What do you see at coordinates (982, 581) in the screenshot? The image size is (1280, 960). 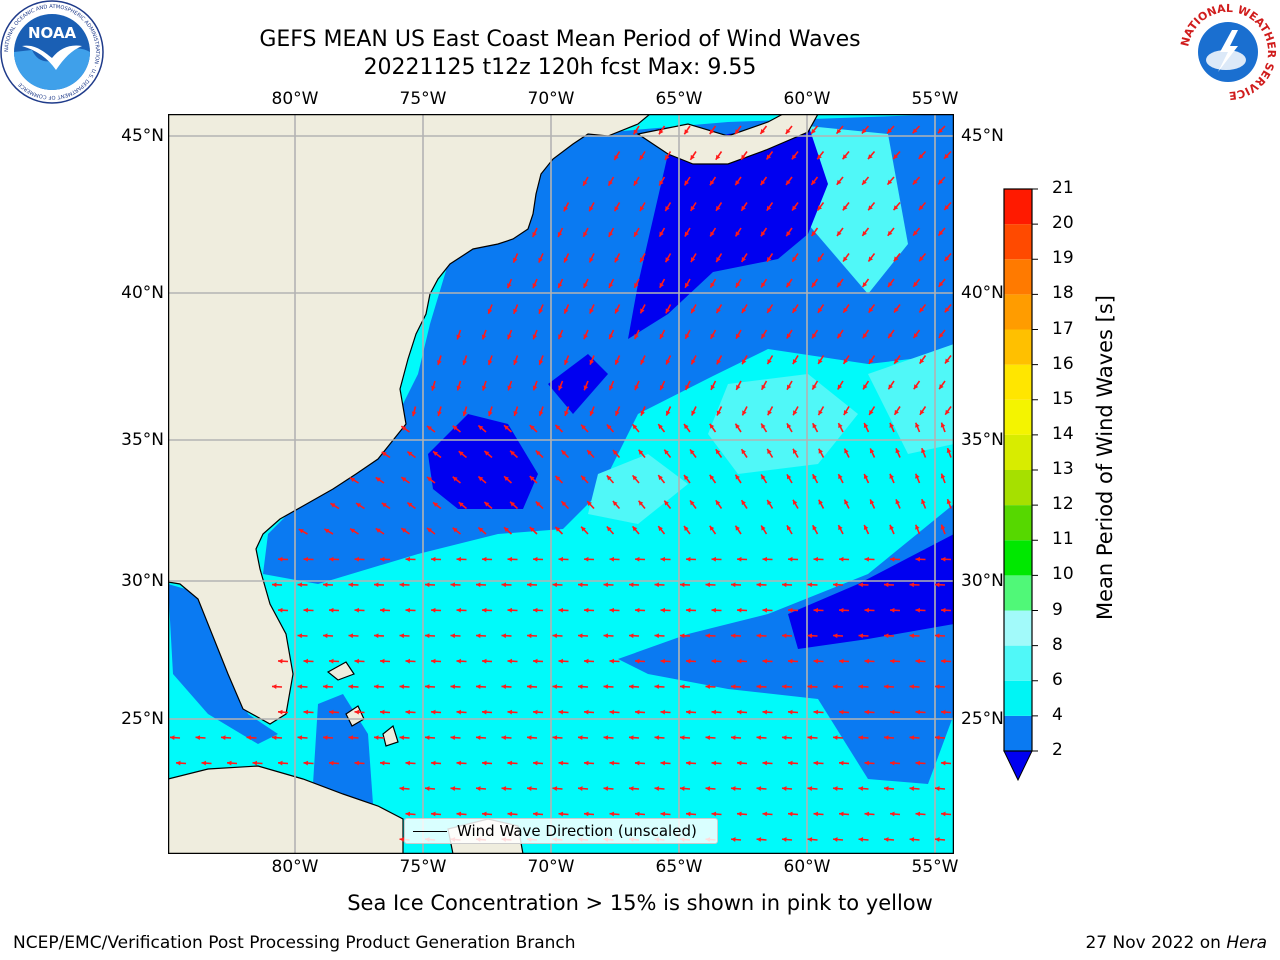 I see `lat-label-right: 30°N` at bounding box center [982, 581].